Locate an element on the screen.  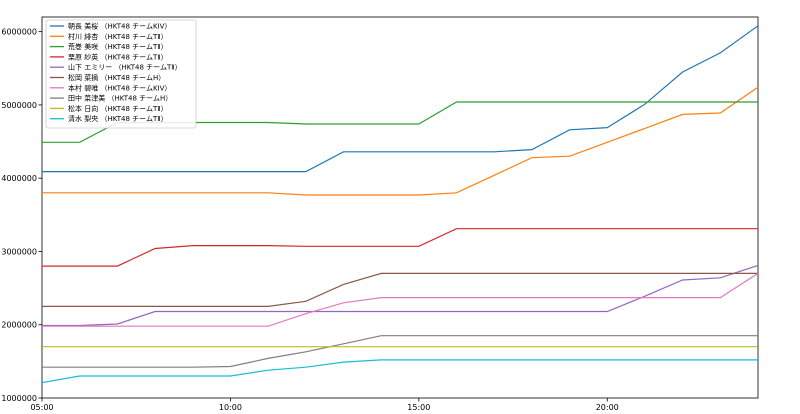
x-tick-label-1: 10:00 is located at coordinates (230, 407).